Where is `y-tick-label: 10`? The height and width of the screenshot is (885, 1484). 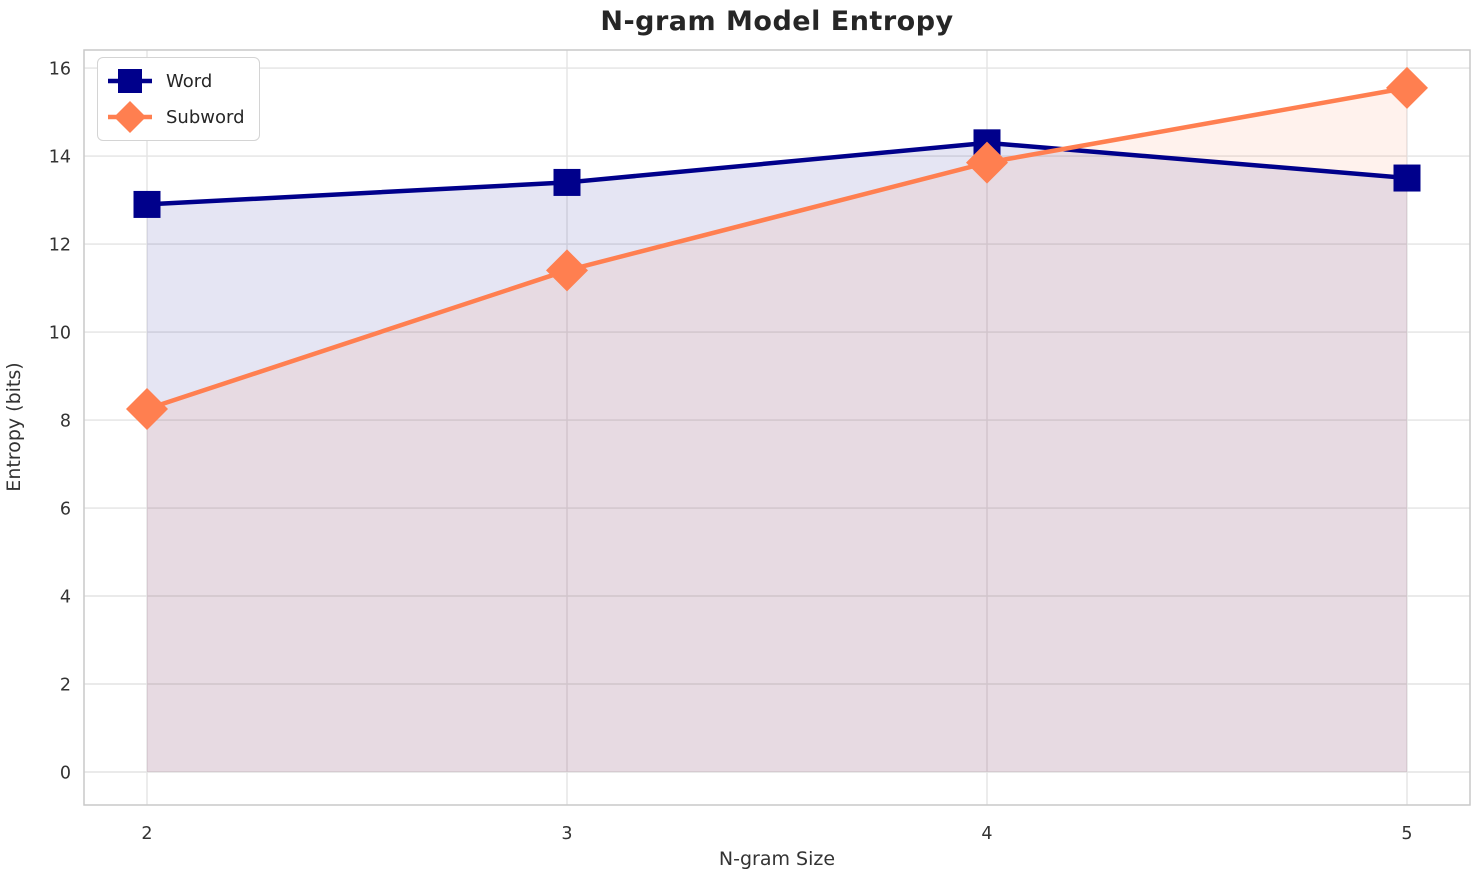
y-tick-label: 10 is located at coordinates (60, 334).